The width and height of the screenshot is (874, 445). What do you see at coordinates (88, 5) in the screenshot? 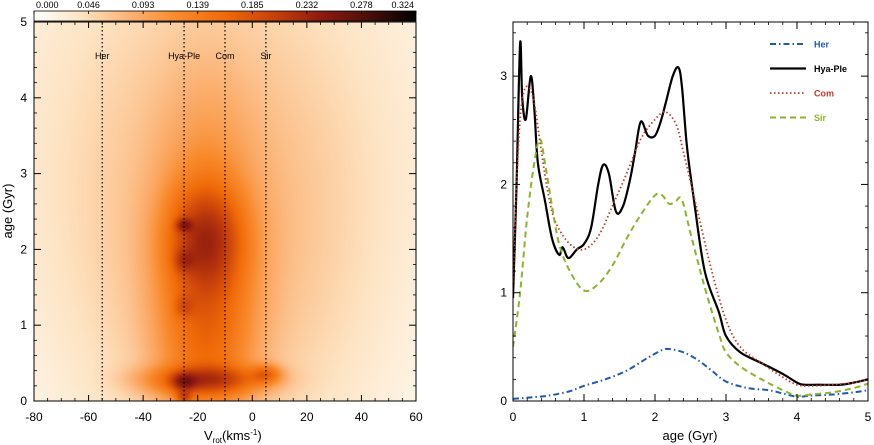
I see `colorbar-tick-label: 0.046` at bounding box center [88, 5].